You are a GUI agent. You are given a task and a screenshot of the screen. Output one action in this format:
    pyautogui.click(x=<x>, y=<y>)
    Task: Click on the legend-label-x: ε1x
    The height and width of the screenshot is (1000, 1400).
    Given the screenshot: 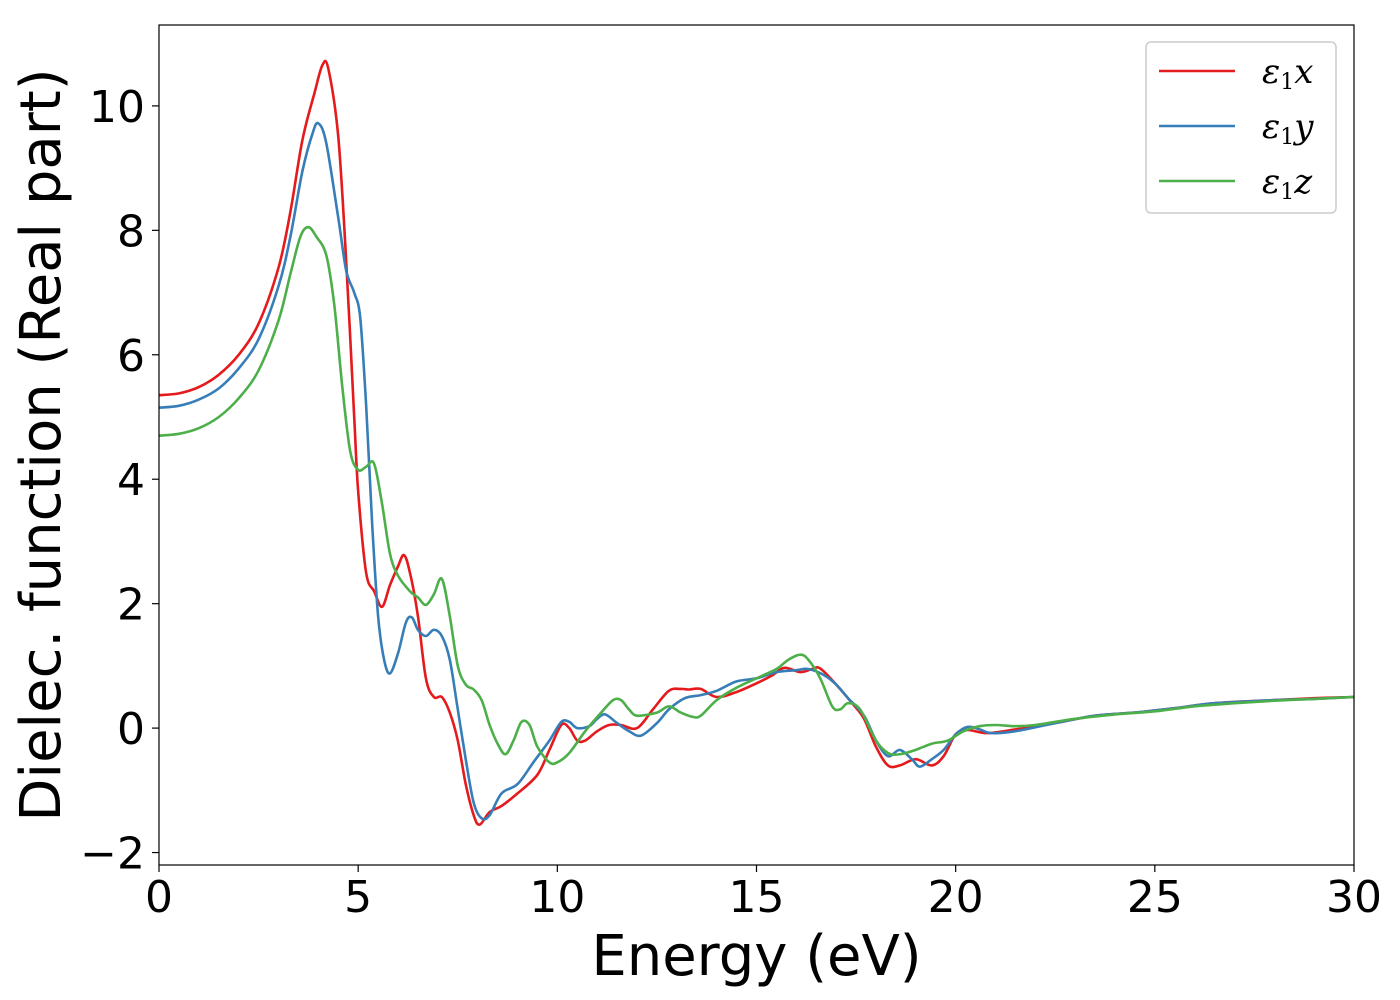 What is the action you would take?
    pyautogui.click(x=1287, y=73)
    